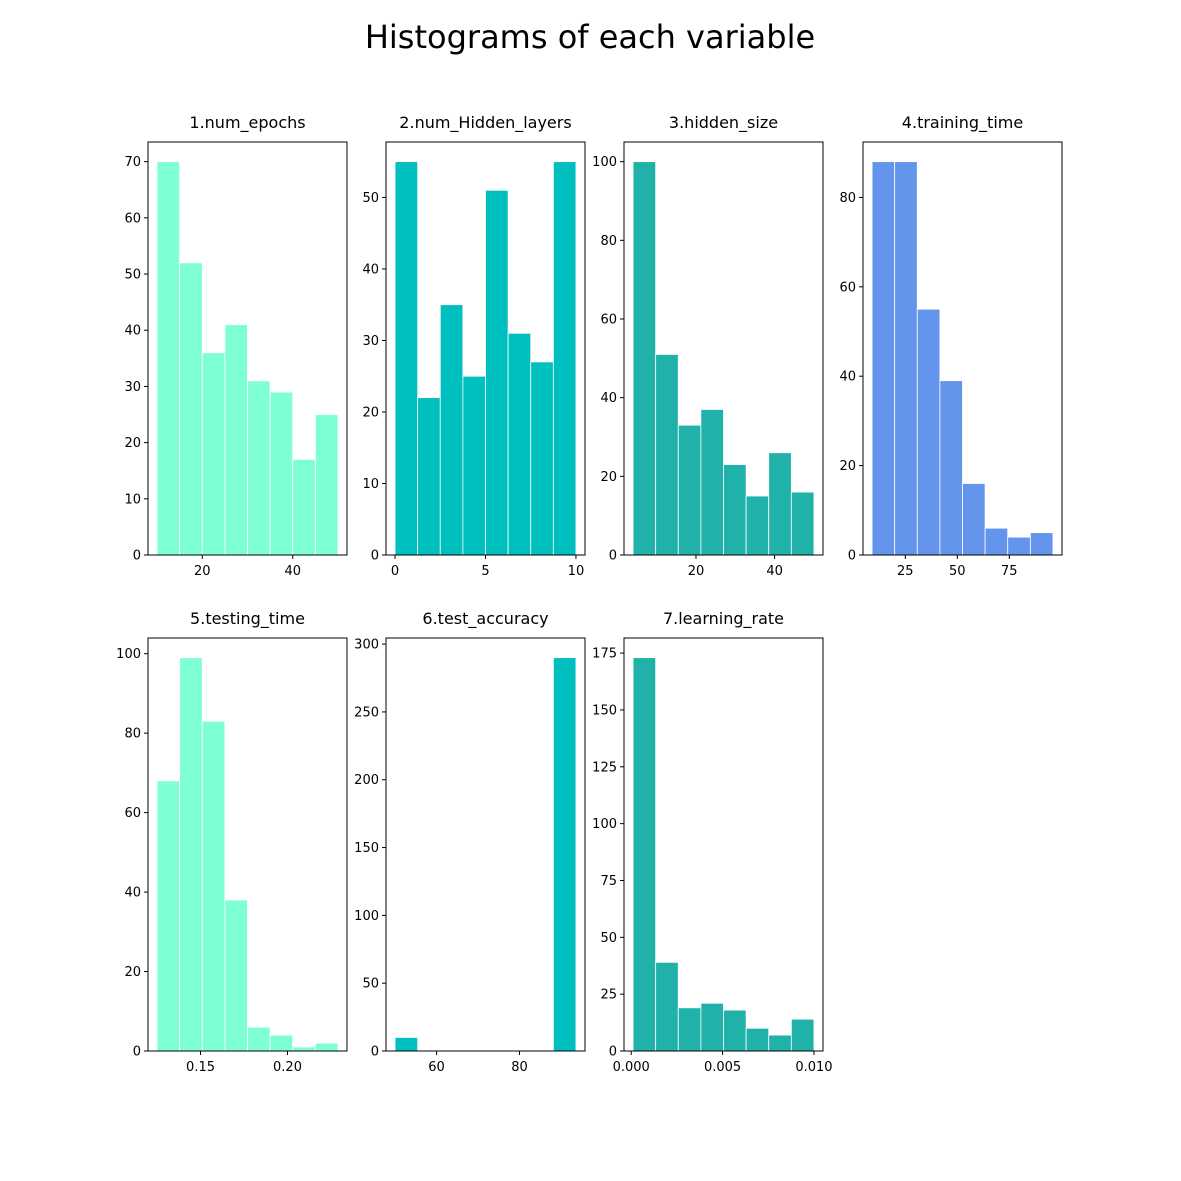  I want to click on axes-title: 7.learning_rate, so click(723, 619).